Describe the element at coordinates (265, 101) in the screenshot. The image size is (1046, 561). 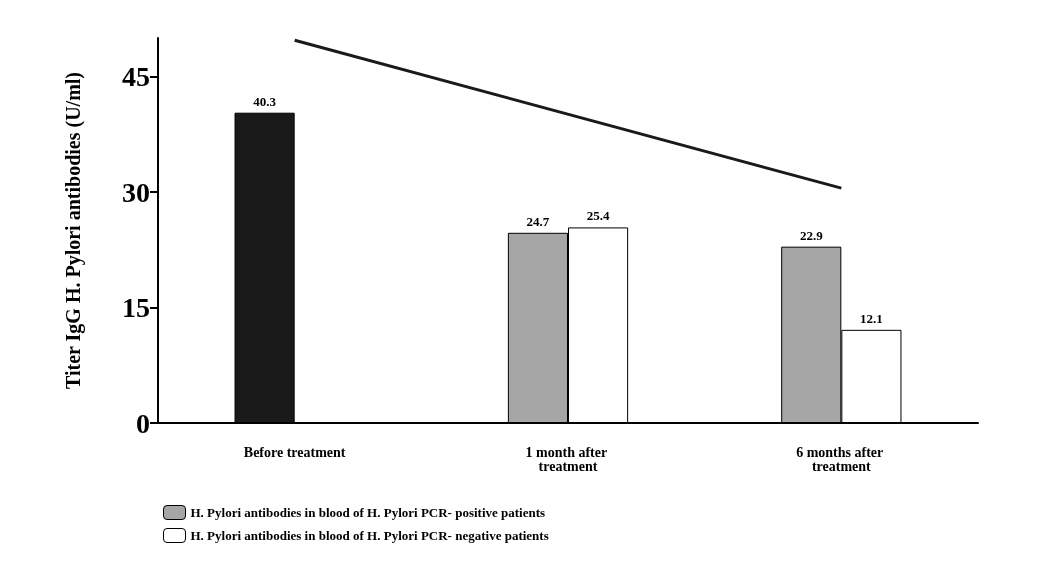
I see `data-label: 40.3` at that location.